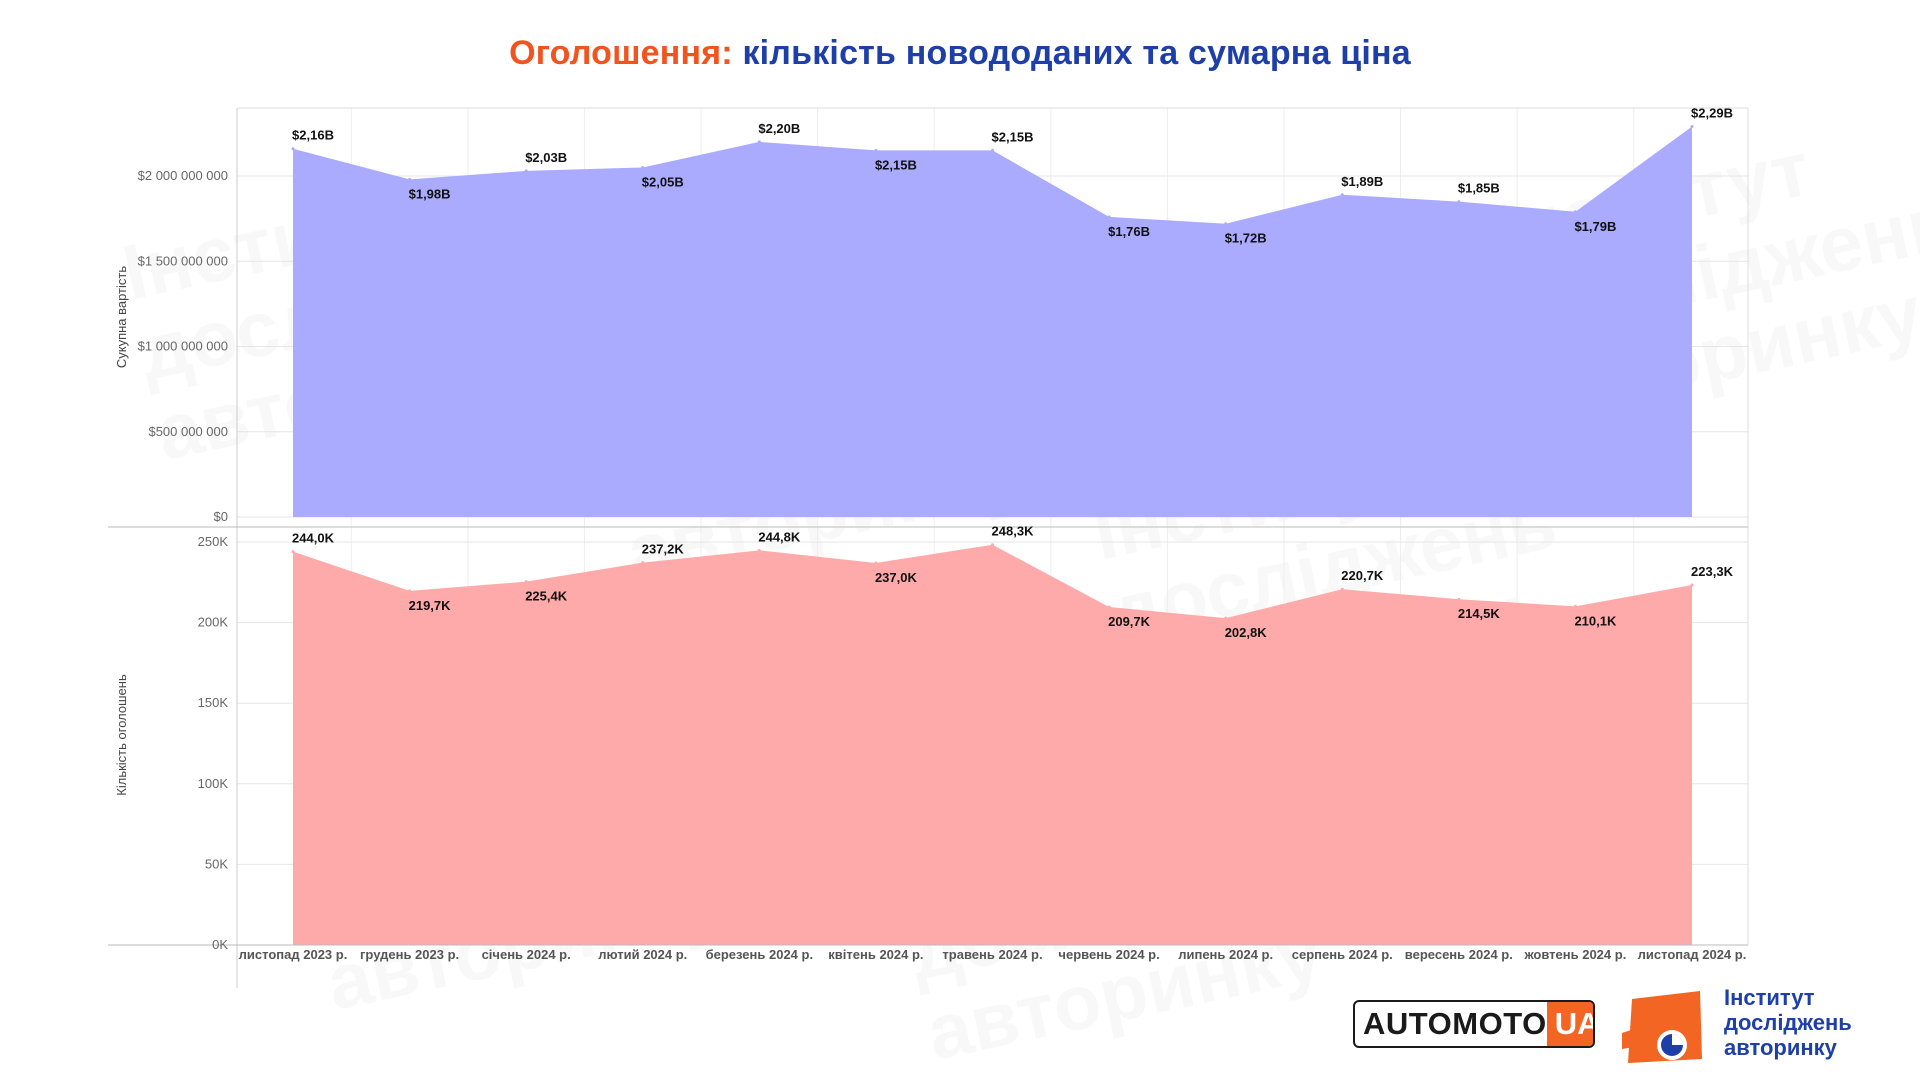 The height and width of the screenshot is (1080, 1920). I want to click on y-tick-label: 200K, so click(213, 622).